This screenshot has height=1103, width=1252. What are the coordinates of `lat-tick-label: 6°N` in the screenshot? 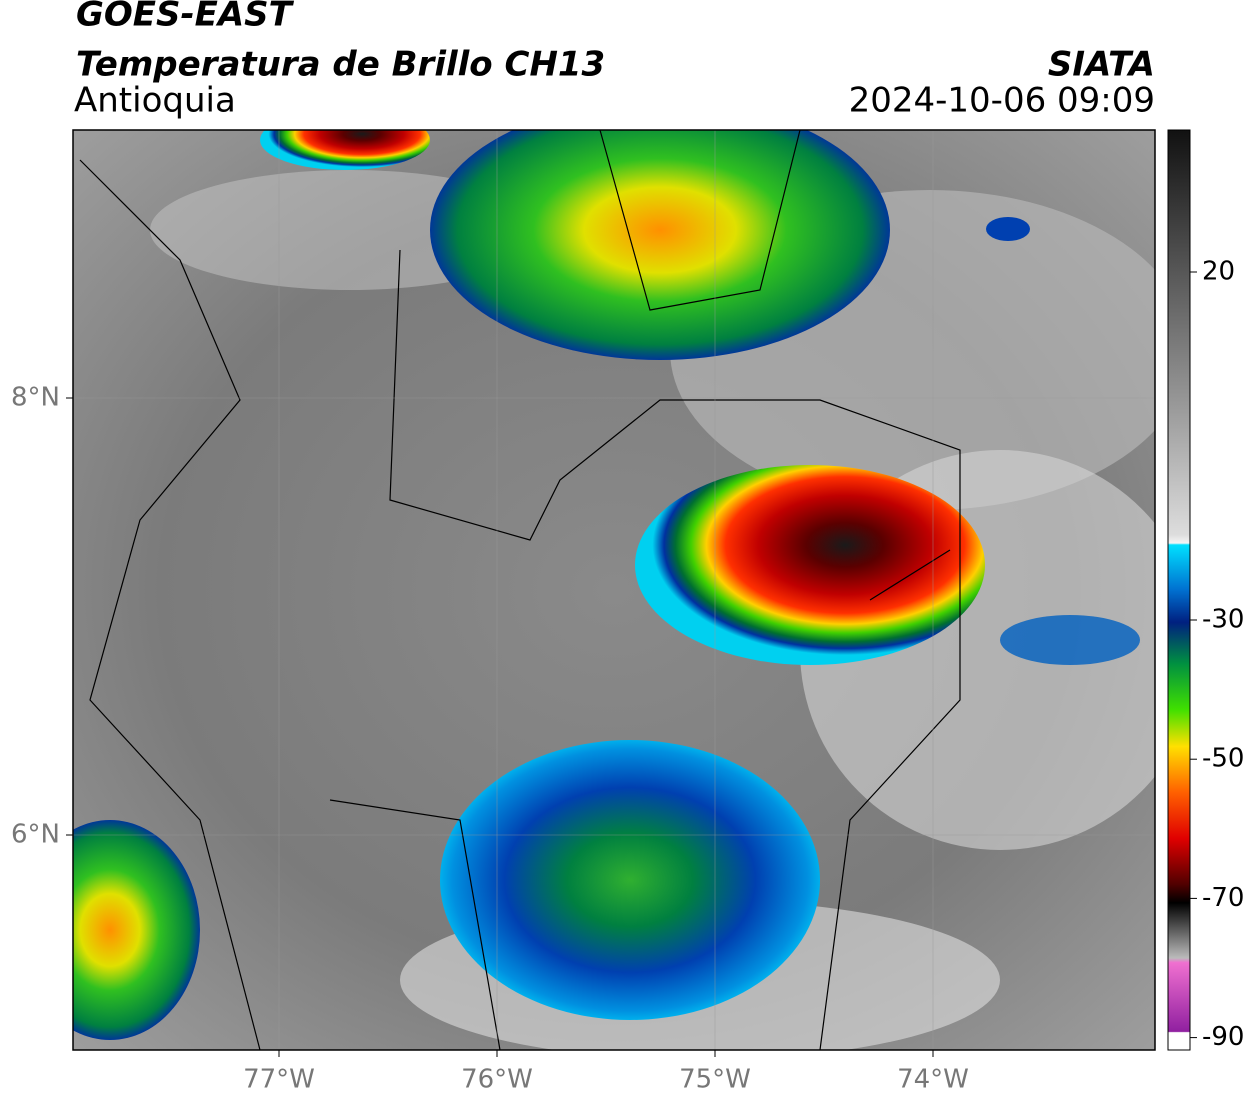 It's located at (35, 835).